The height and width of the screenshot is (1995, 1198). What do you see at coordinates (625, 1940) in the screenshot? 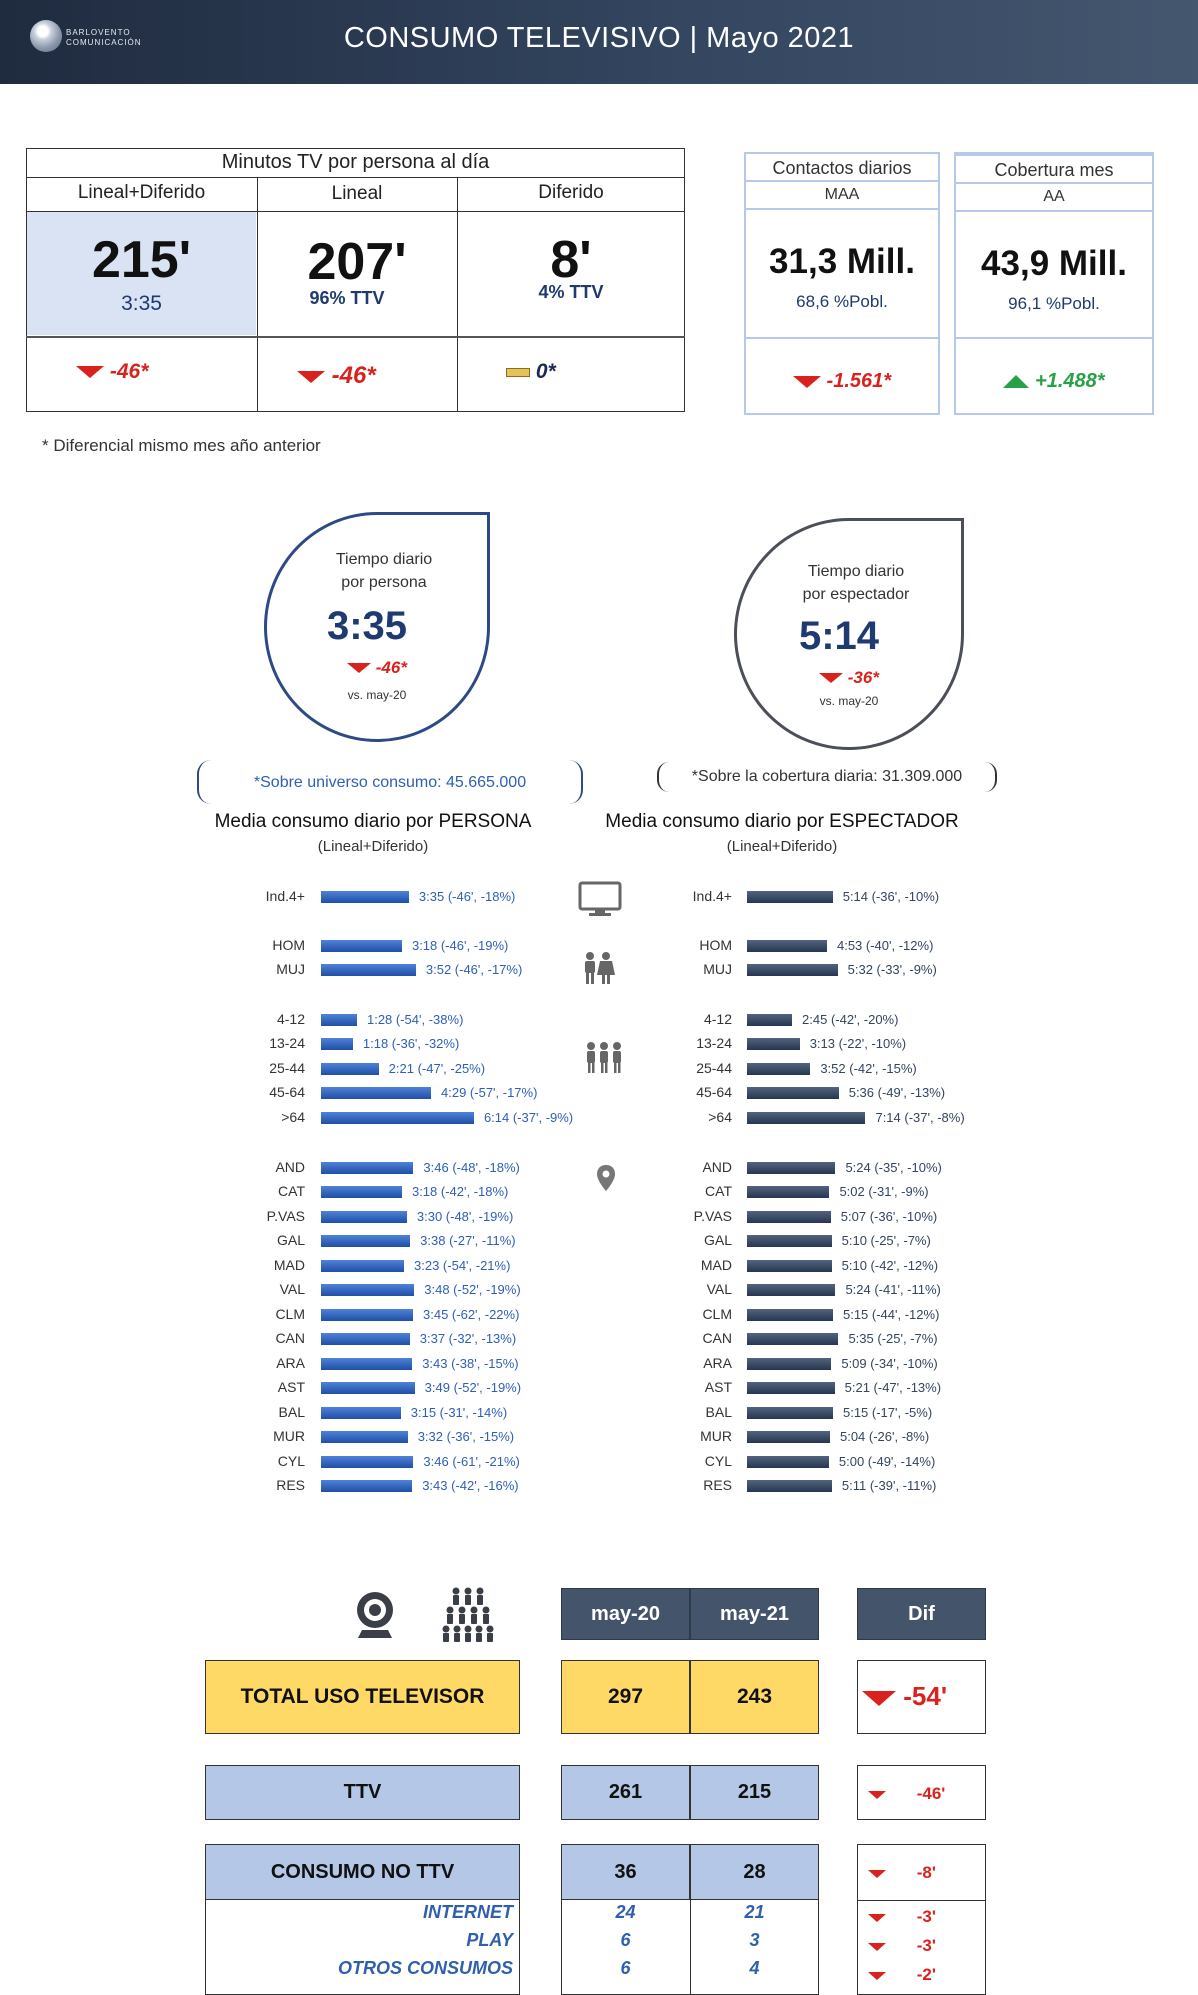
I see `play-may20: 6` at bounding box center [625, 1940].